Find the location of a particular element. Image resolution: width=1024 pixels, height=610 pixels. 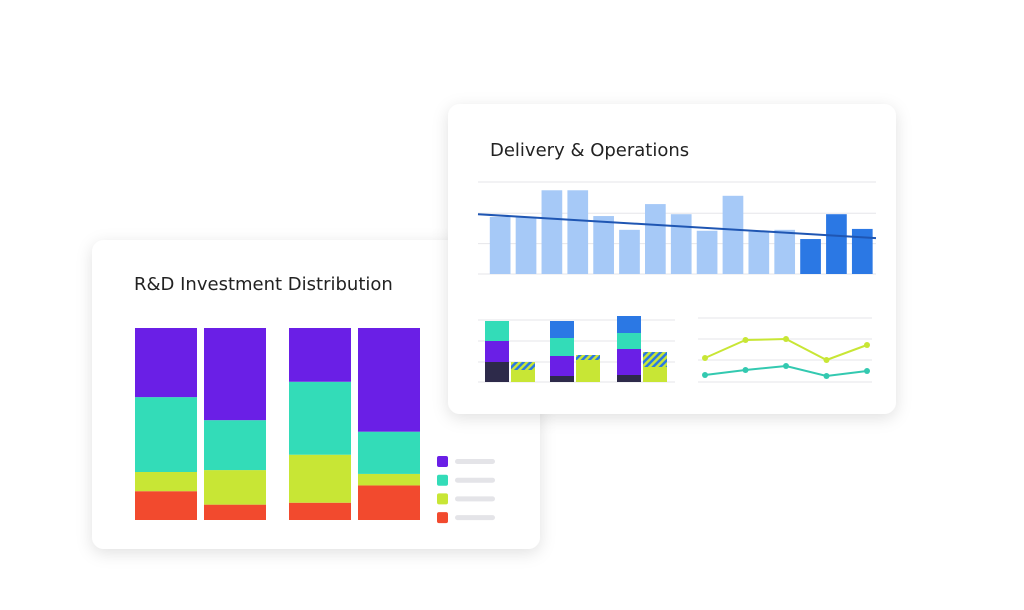

trend-line is located at coordinates (677, 226).